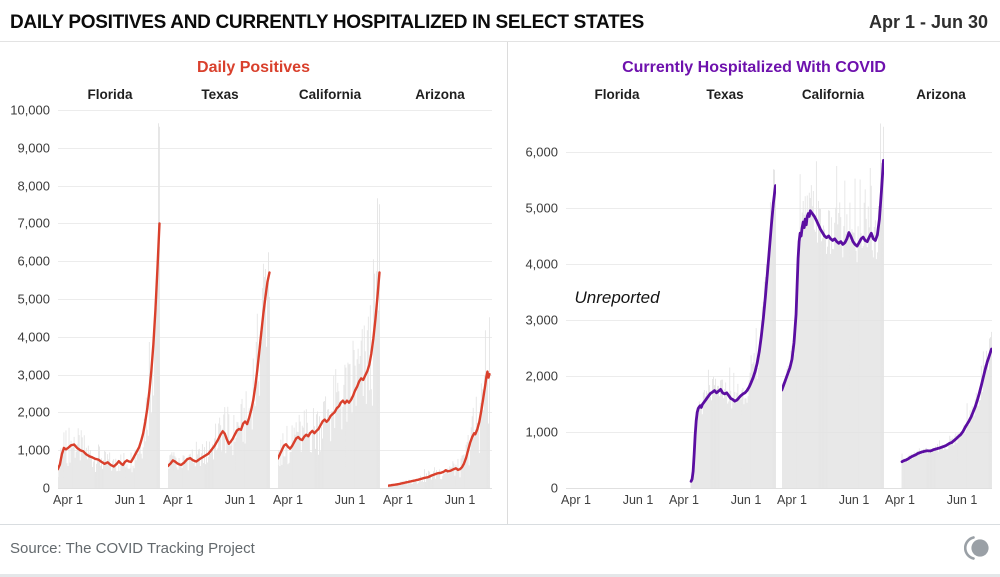 The width and height of the screenshot is (1000, 577). What do you see at coordinates (253, 67) in the screenshot?
I see `panel-title-daily-positives: Daily Positives` at bounding box center [253, 67].